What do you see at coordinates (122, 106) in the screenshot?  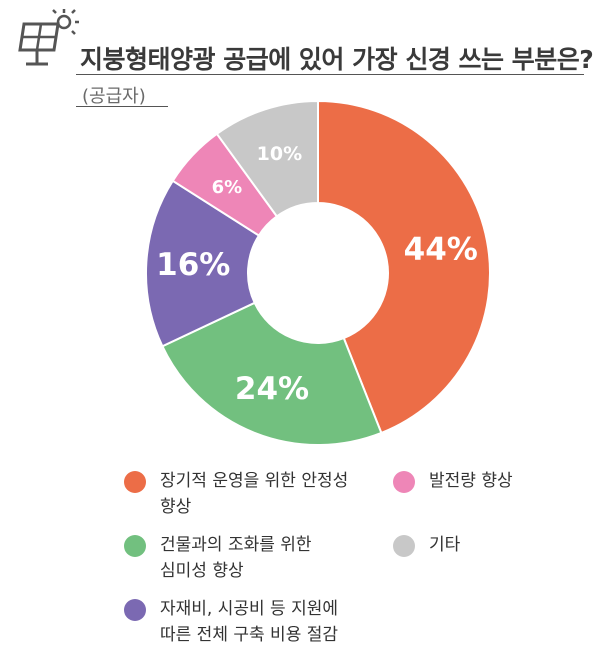 I see `subtitle-underline` at bounding box center [122, 106].